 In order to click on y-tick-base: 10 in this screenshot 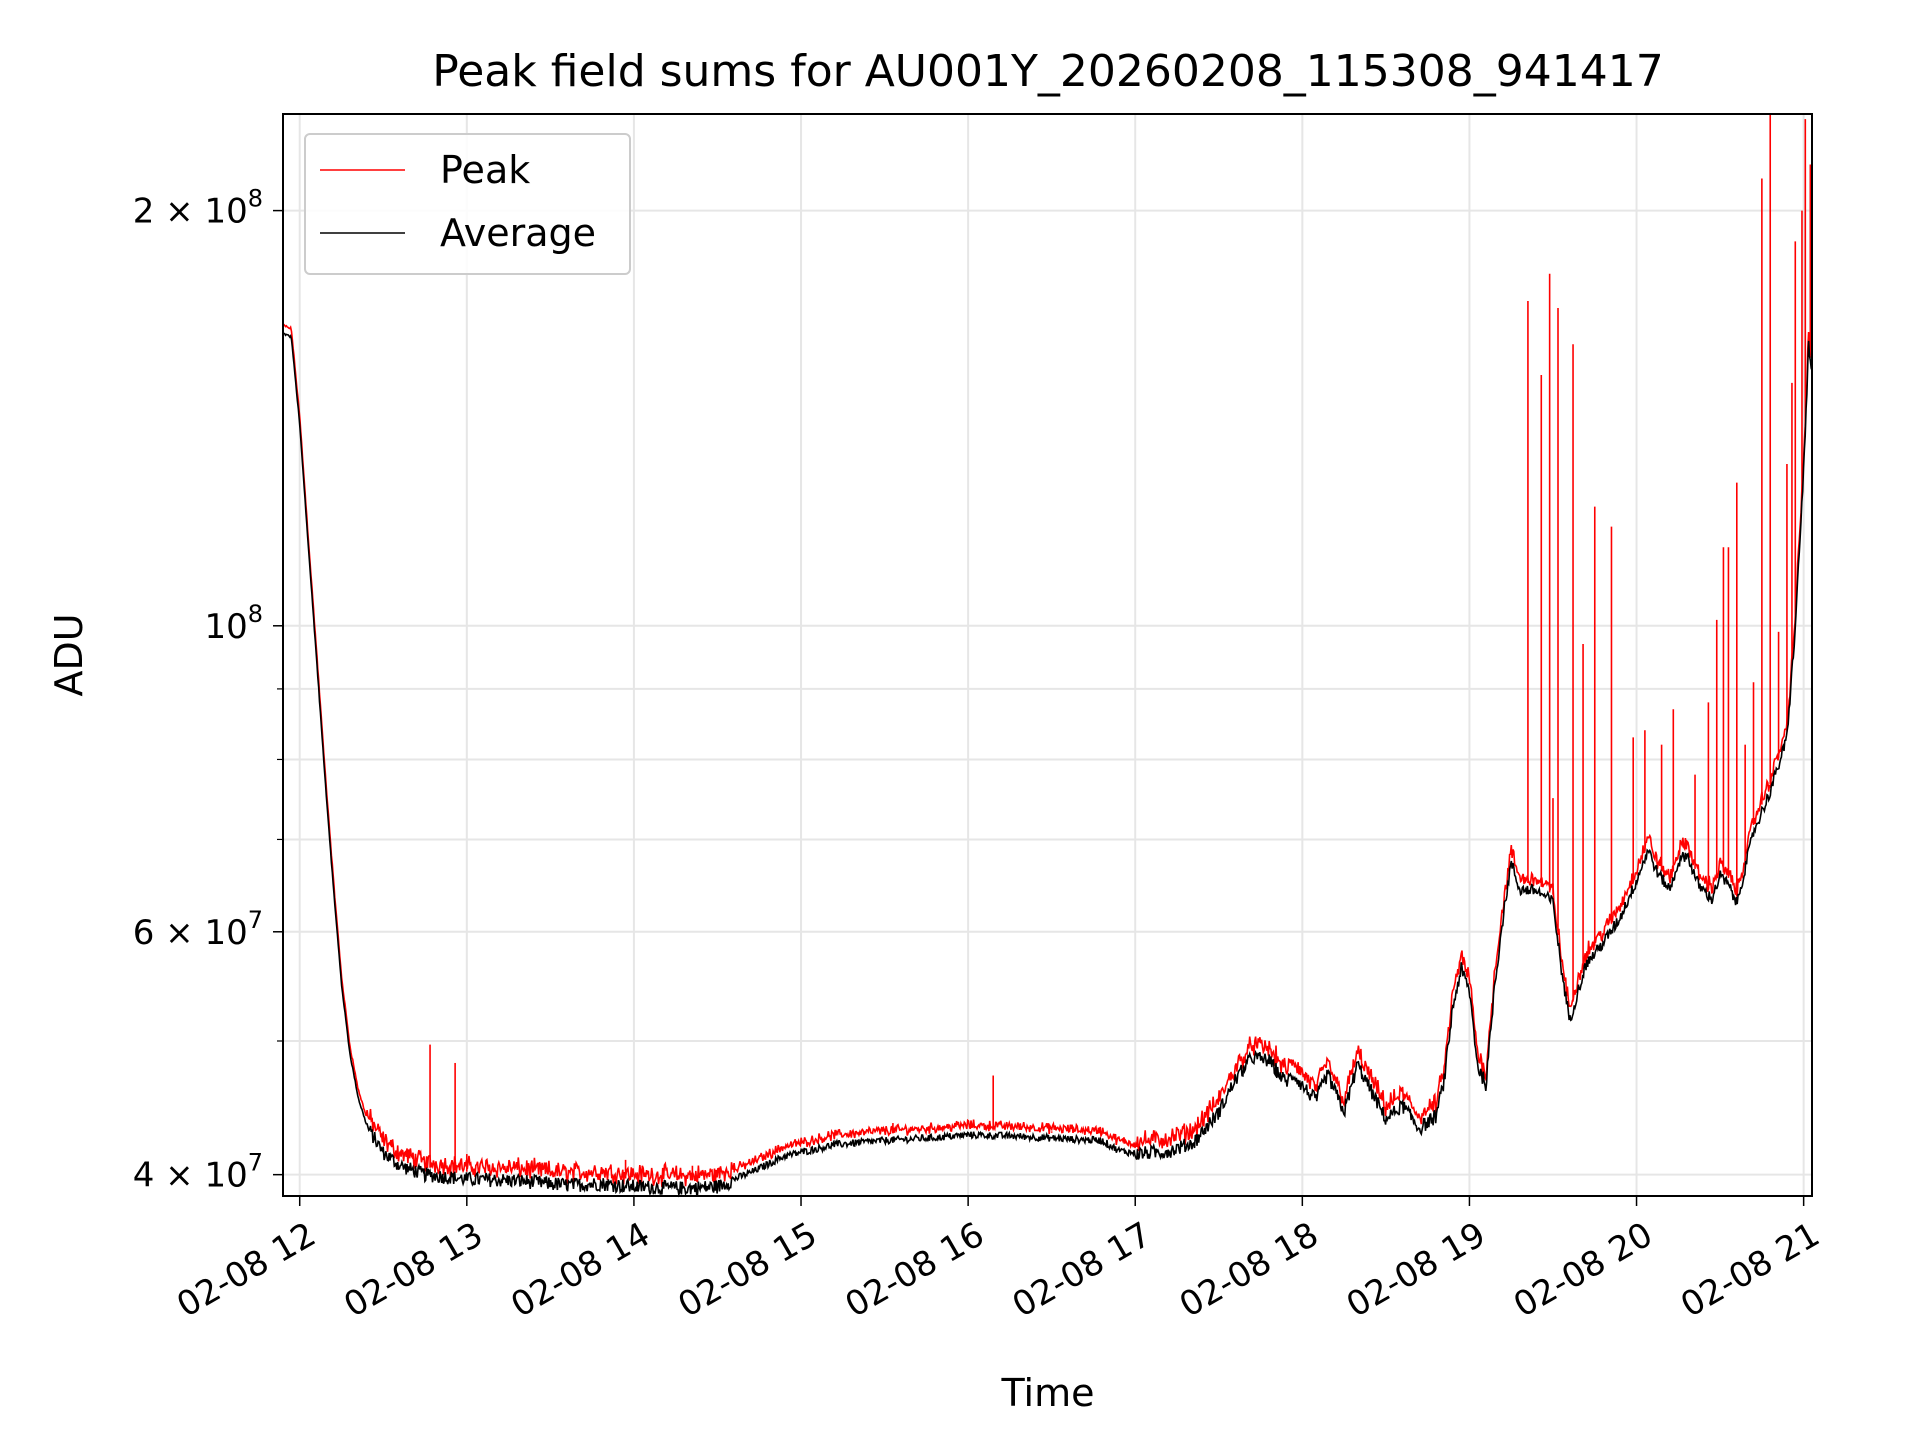, I will do `click(225, 627)`.